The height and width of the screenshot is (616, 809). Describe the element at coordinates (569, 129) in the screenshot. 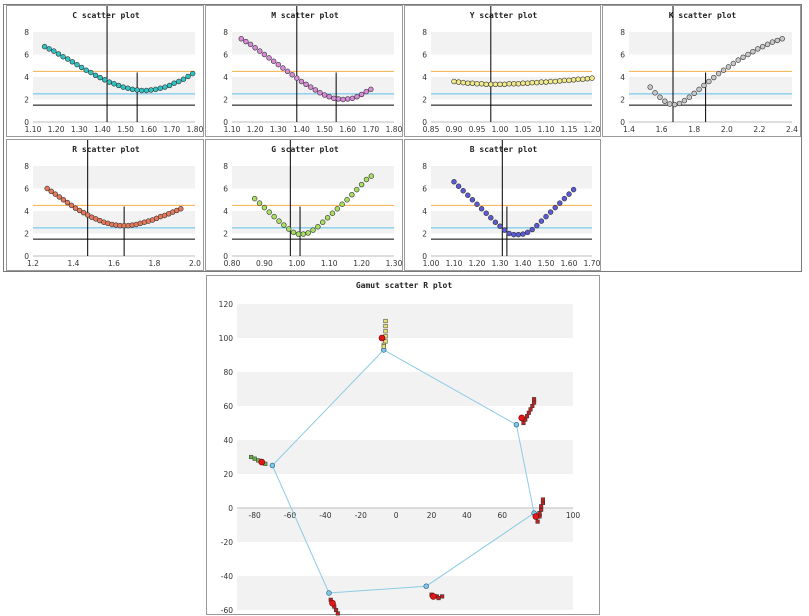

I see `x-tick-label: 1.15` at that location.